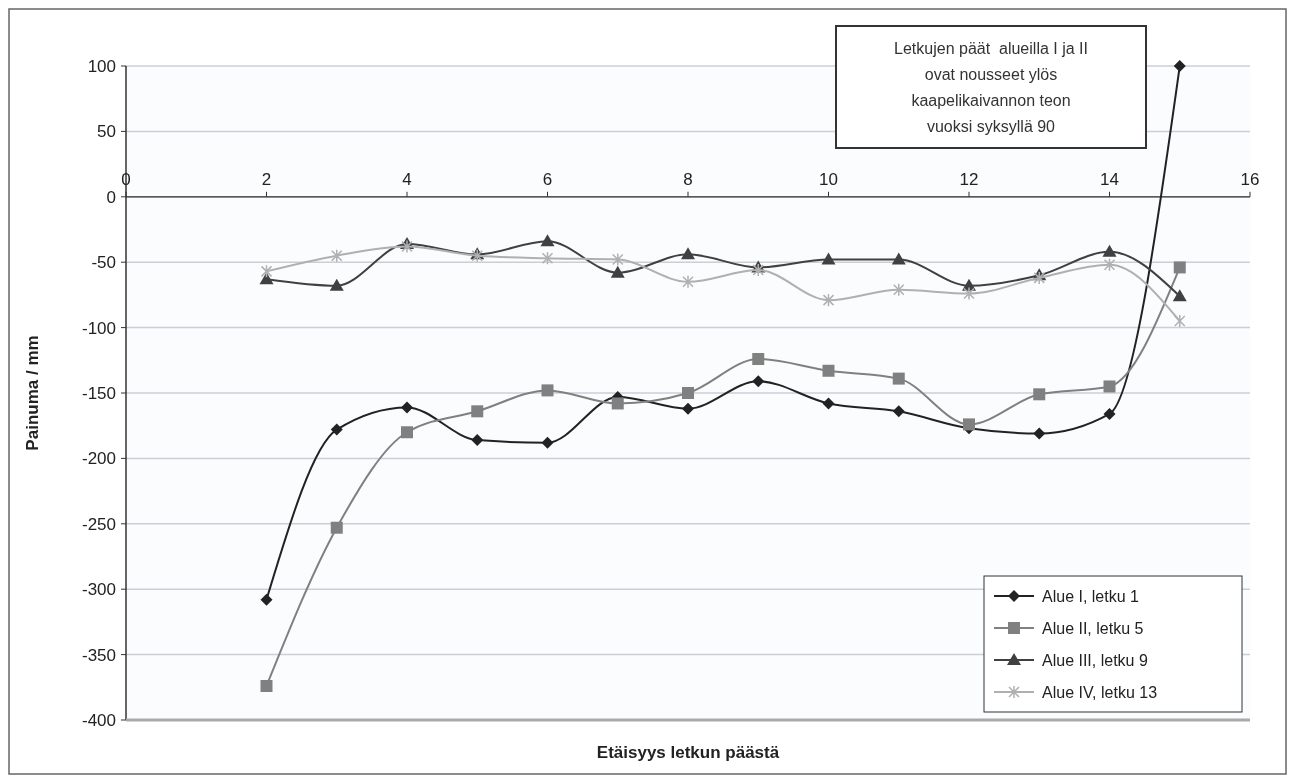 The width and height of the screenshot is (1295, 783). I want to click on y-tick-label: -150, so click(98, 393).